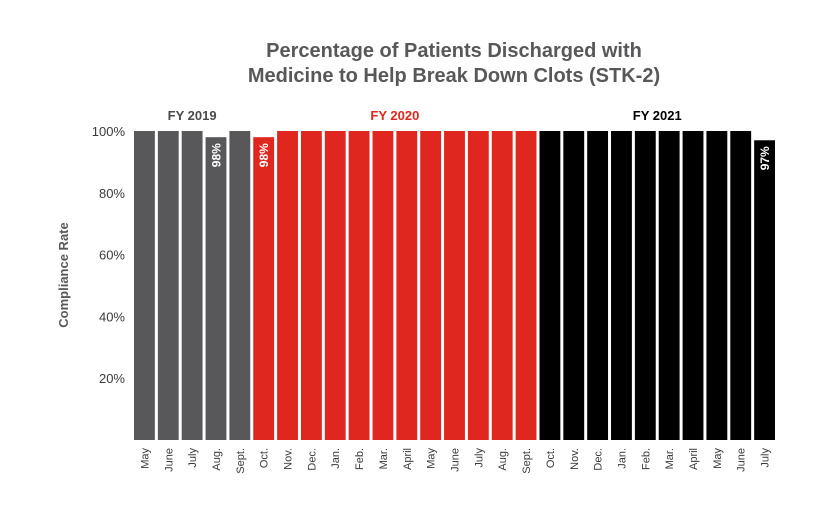  I want to click on y-tick-label: 40%, so click(112, 316).